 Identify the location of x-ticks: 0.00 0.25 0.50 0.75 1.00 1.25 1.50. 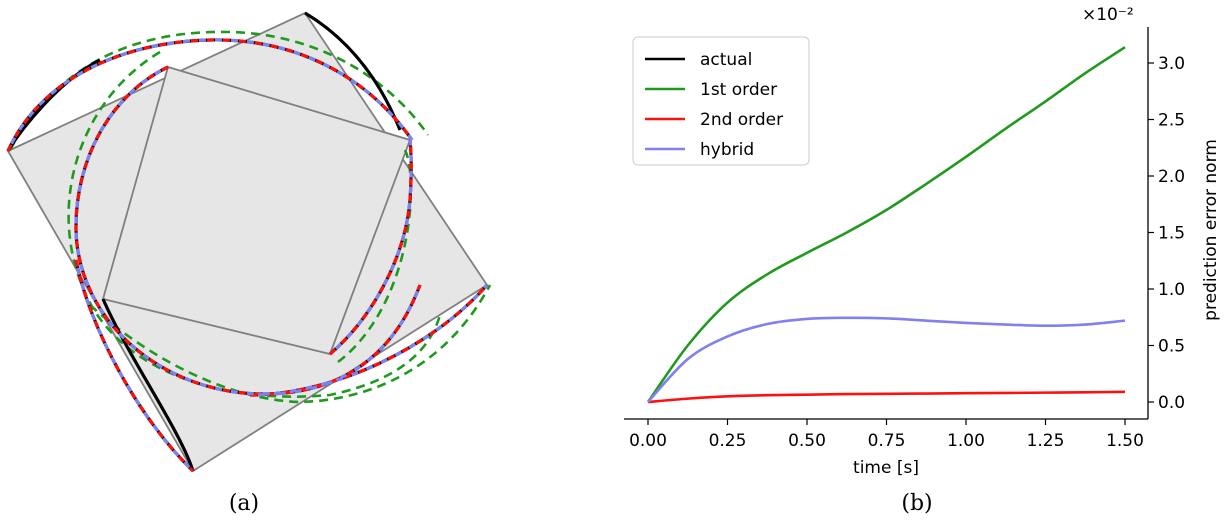
(886, 435).